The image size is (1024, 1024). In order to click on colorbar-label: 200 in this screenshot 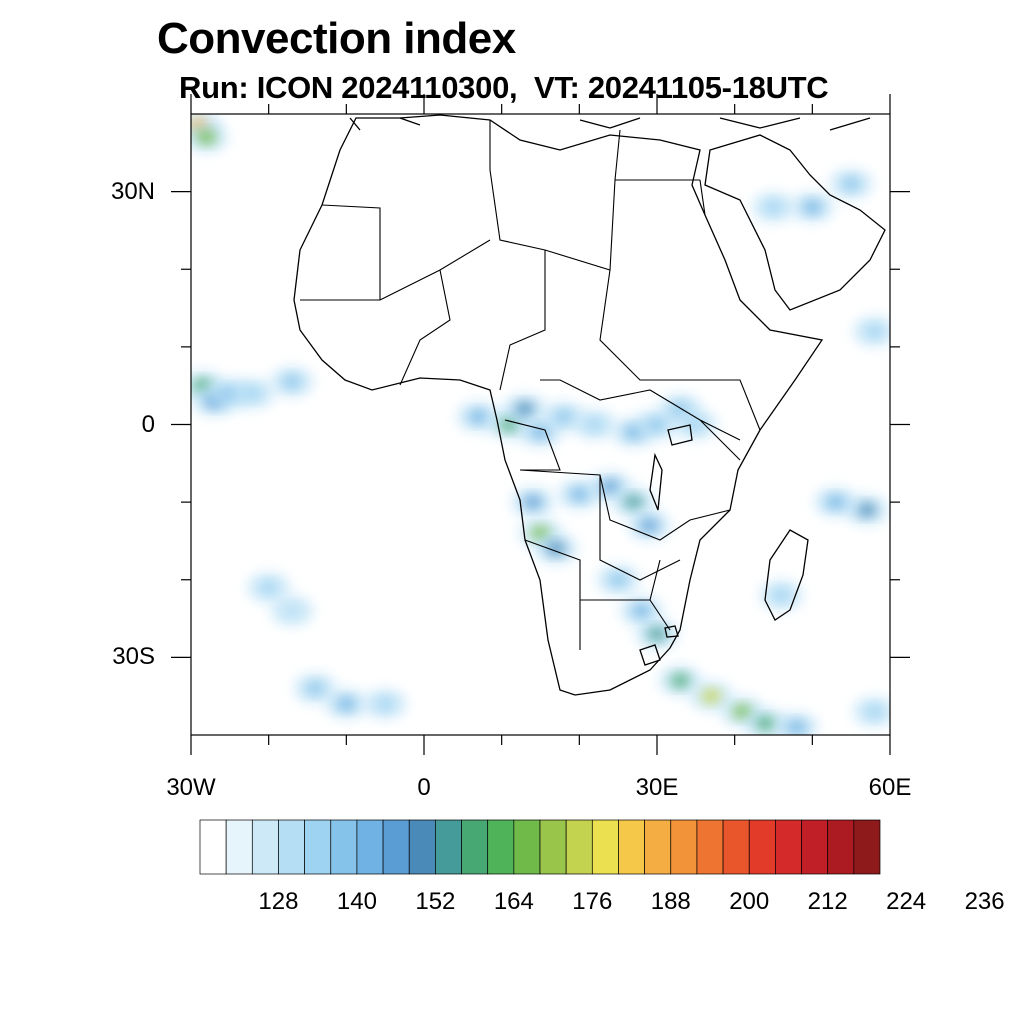, I will do `click(749, 901)`.